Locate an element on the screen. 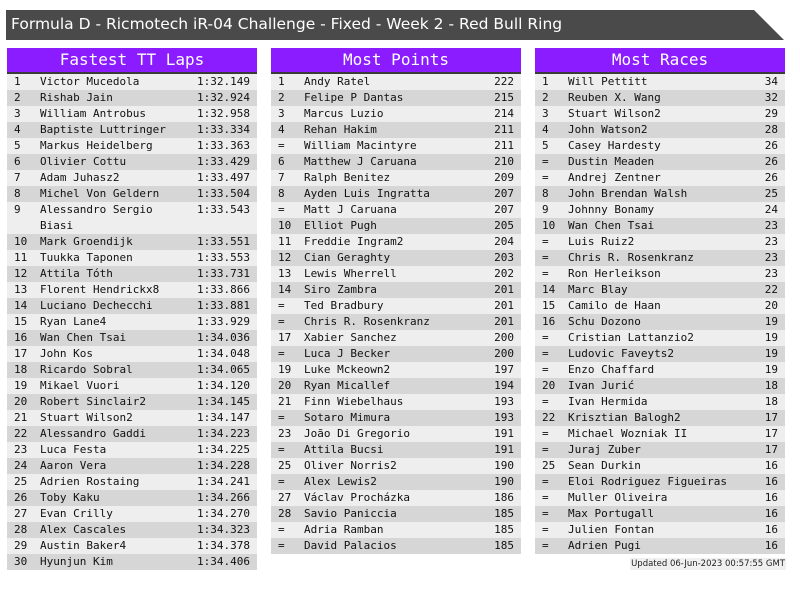  row-value: 1:34.036 is located at coordinates (223, 337).